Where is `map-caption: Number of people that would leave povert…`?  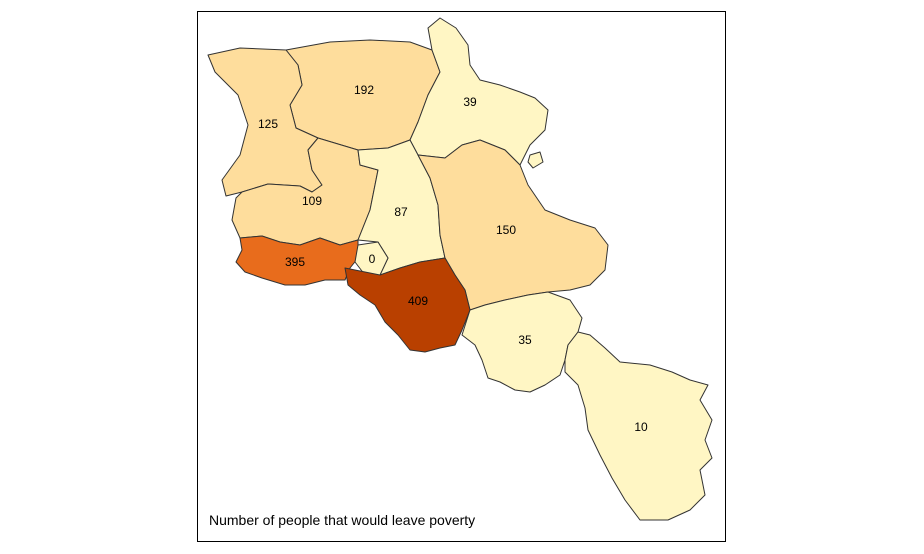
map-caption: Number of people that would leave povert… is located at coordinates (342, 520).